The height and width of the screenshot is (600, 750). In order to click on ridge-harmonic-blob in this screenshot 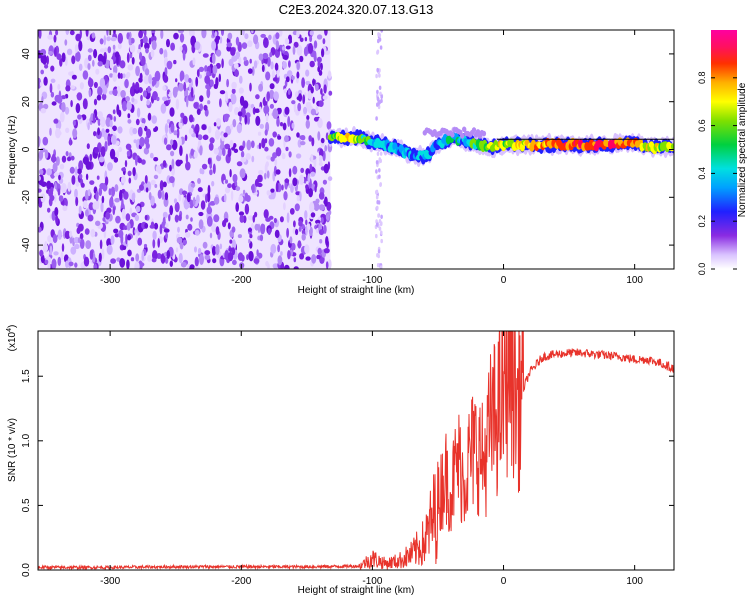, I will do `click(452, 135)`.